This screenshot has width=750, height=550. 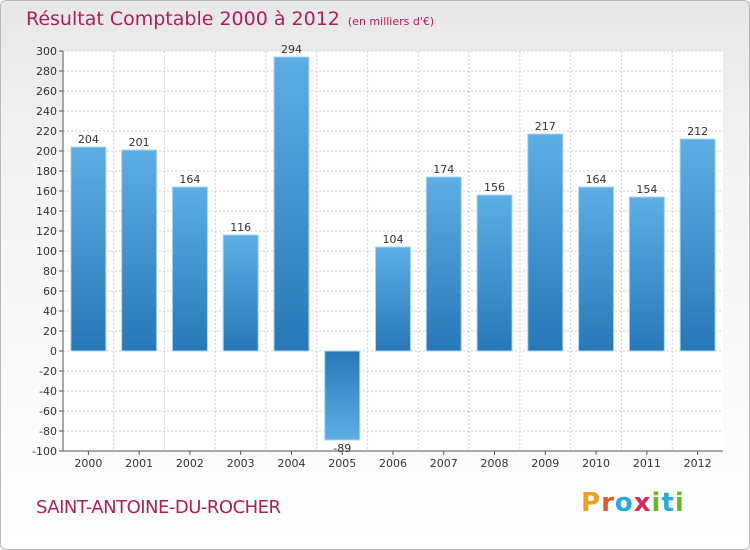 I want to click on y-tick-label: 240, so click(x=46, y=111).